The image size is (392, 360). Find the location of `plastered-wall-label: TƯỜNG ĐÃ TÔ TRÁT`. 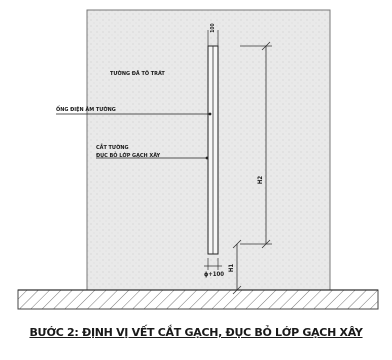

plastered-wall-label: TƯỜNG ĐÃ TÔ TRÁT is located at coordinates (137, 73).